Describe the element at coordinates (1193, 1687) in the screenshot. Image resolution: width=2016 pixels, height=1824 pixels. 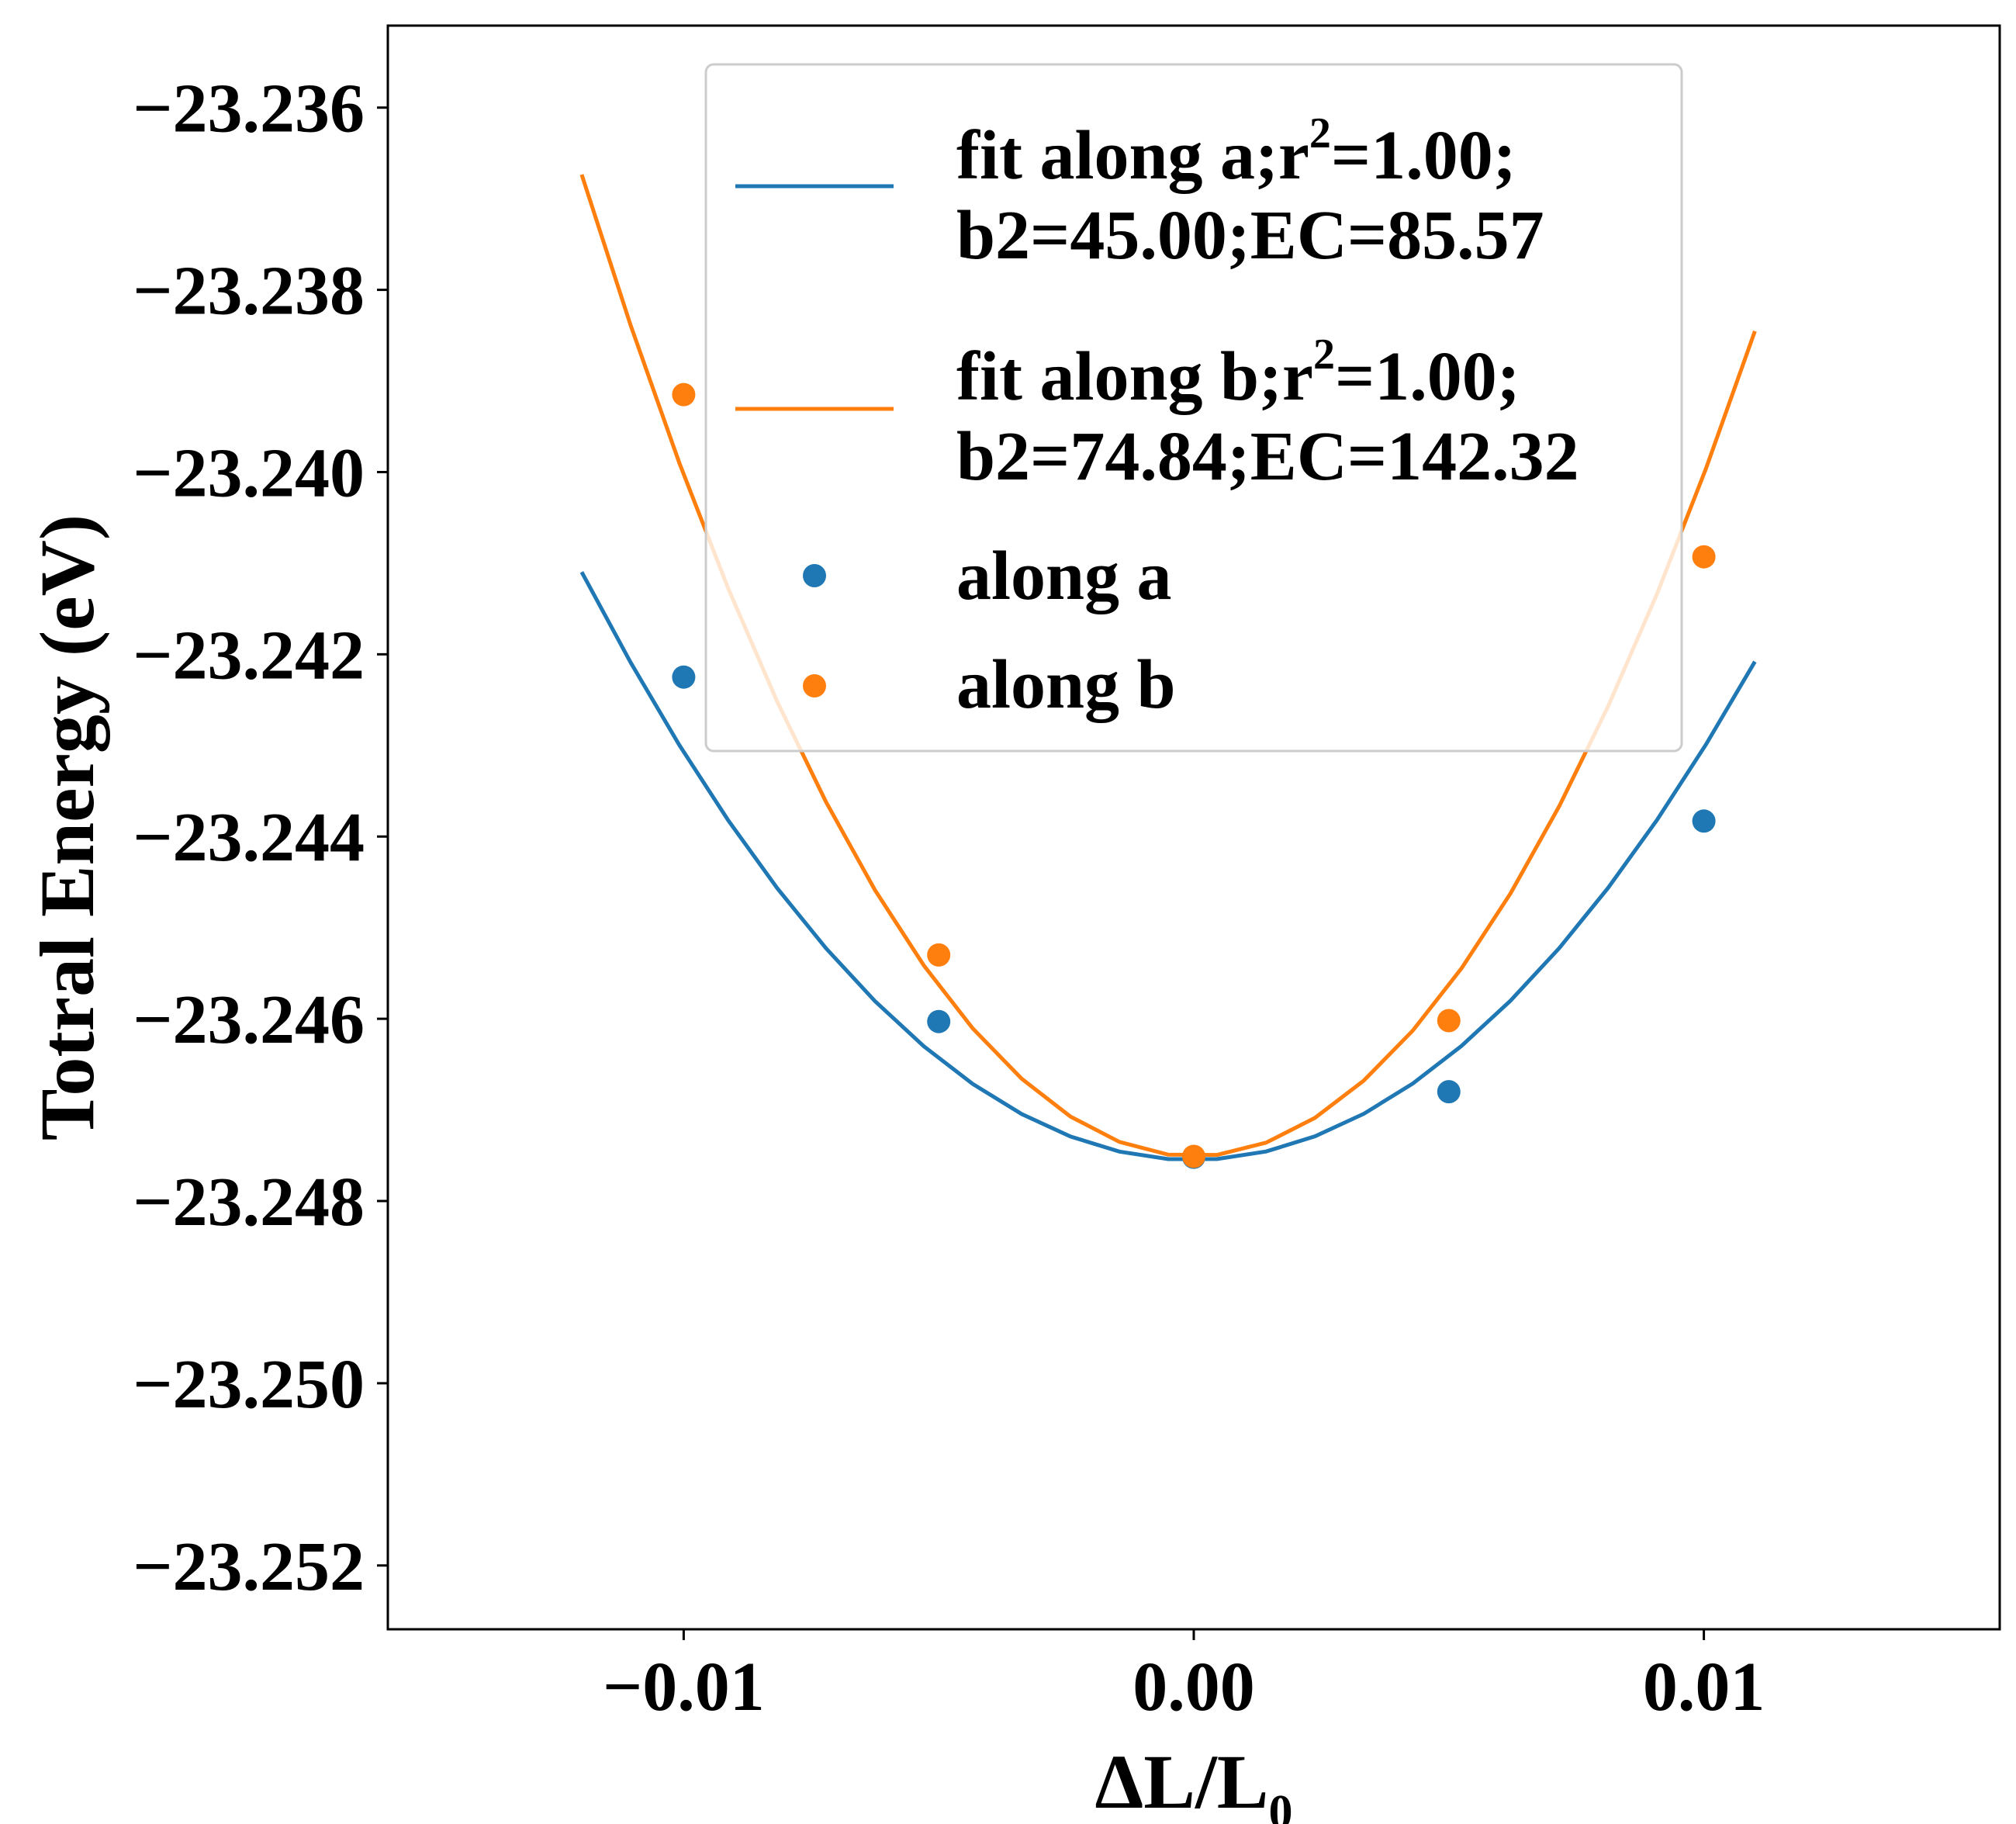
I see `x-tick-label: 0.00` at that location.